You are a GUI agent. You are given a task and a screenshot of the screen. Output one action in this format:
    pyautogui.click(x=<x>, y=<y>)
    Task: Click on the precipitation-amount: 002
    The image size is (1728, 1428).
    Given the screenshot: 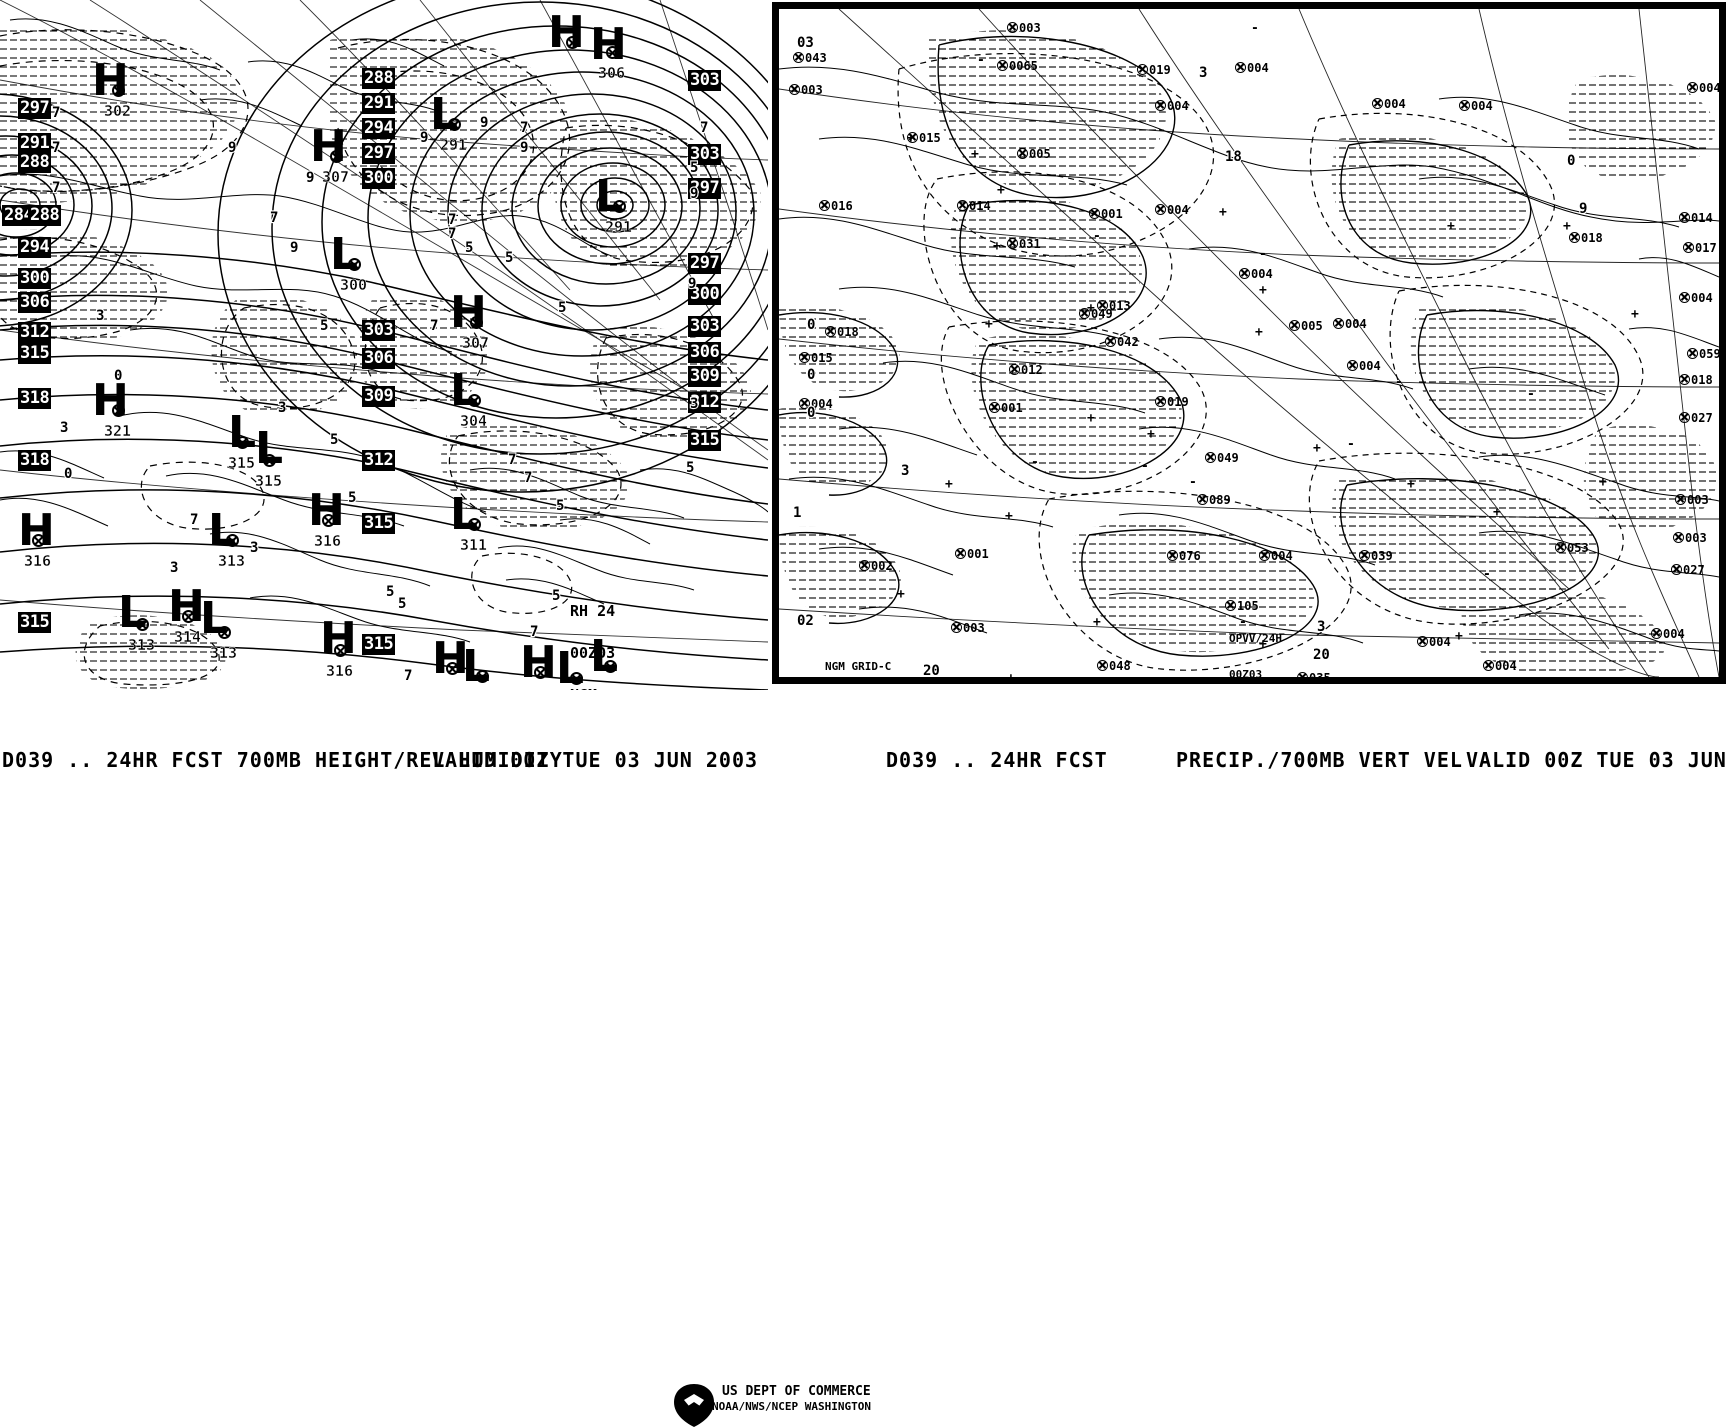 What is the action you would take?
    pyautogui.click(x=882, y=566)
    